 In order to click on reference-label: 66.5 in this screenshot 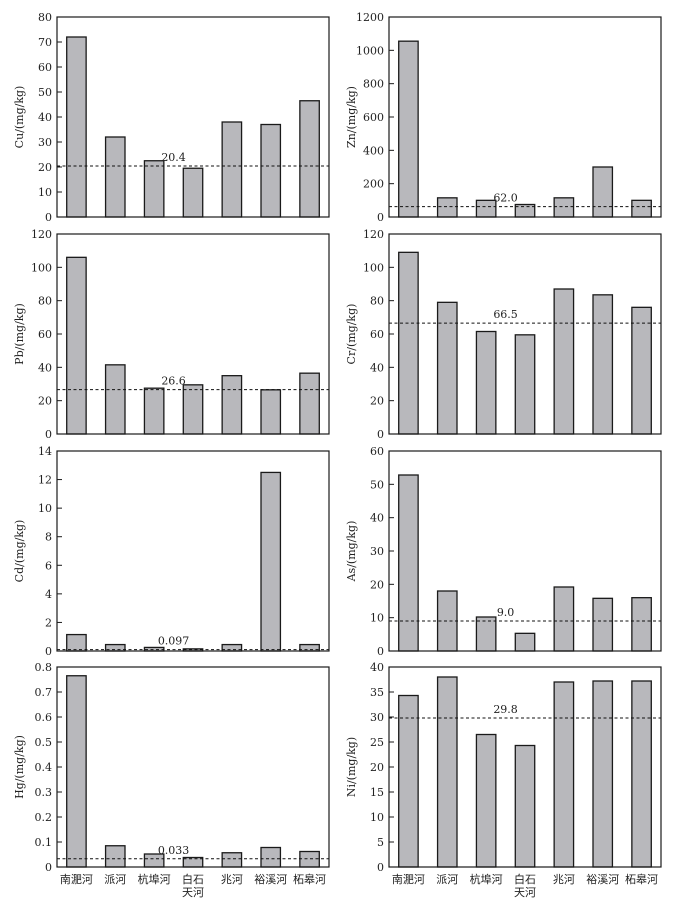, I will do `click(505, 314)`.